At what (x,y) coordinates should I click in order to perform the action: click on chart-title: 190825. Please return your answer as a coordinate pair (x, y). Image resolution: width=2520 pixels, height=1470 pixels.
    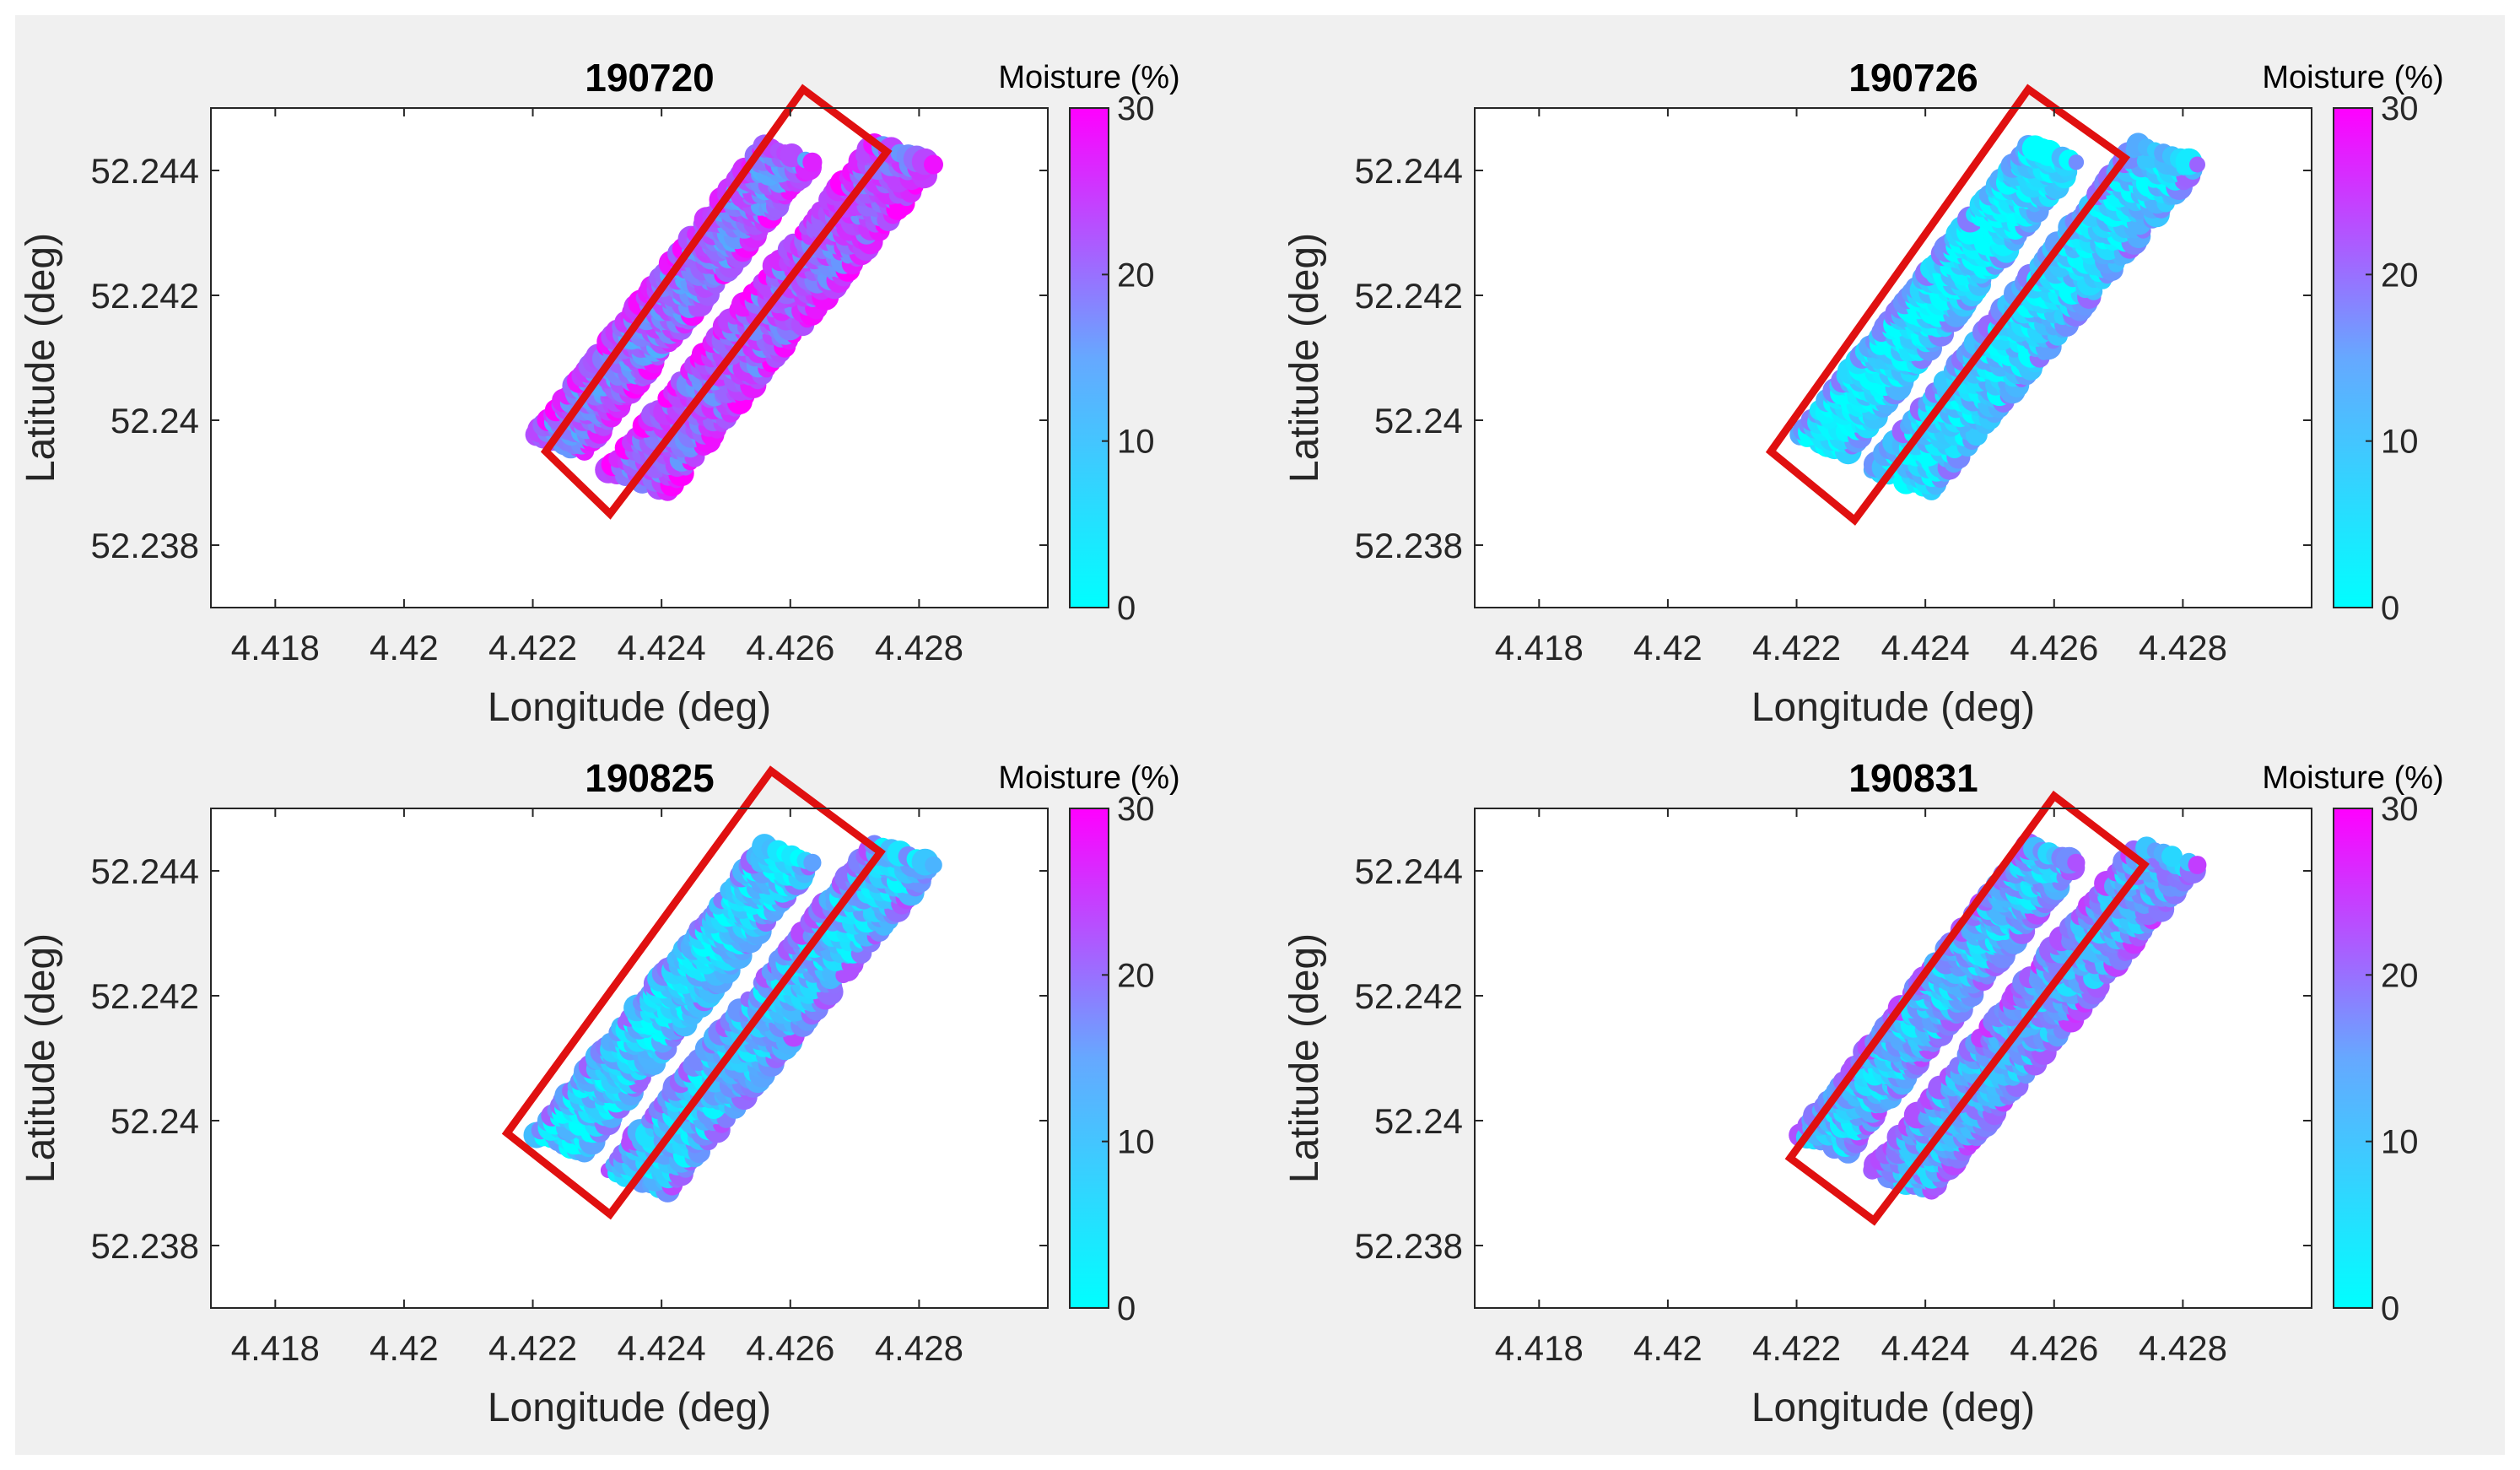
    Looking at the image, I should click on (650, 778).